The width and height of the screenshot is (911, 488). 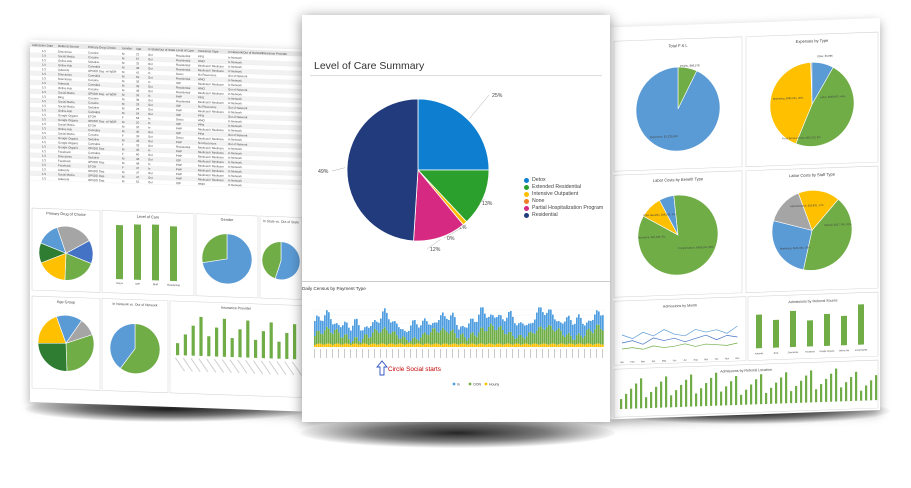 What do you see at coordinates (138, 86) in the screenshot?
I see `table-cell: 39` at bounding box center [138, 86].